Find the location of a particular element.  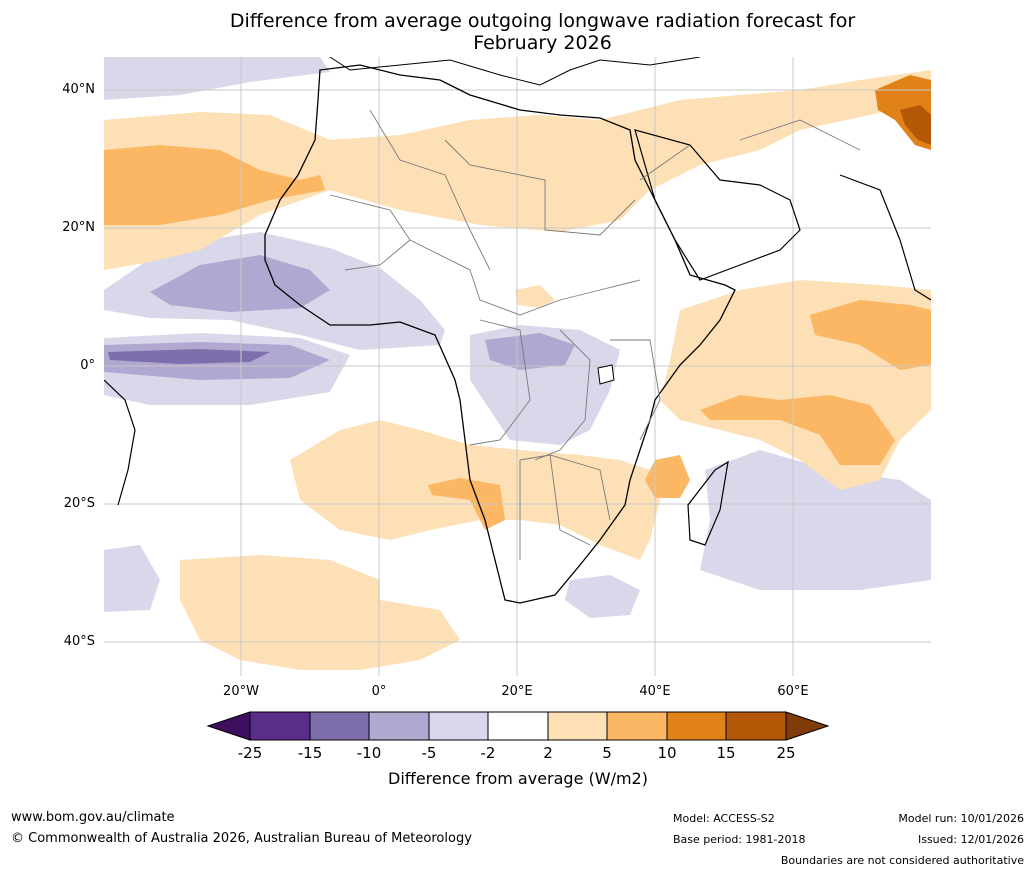

issued-date: Issued: 12/01/2026 is located at coordinates (970, 839).